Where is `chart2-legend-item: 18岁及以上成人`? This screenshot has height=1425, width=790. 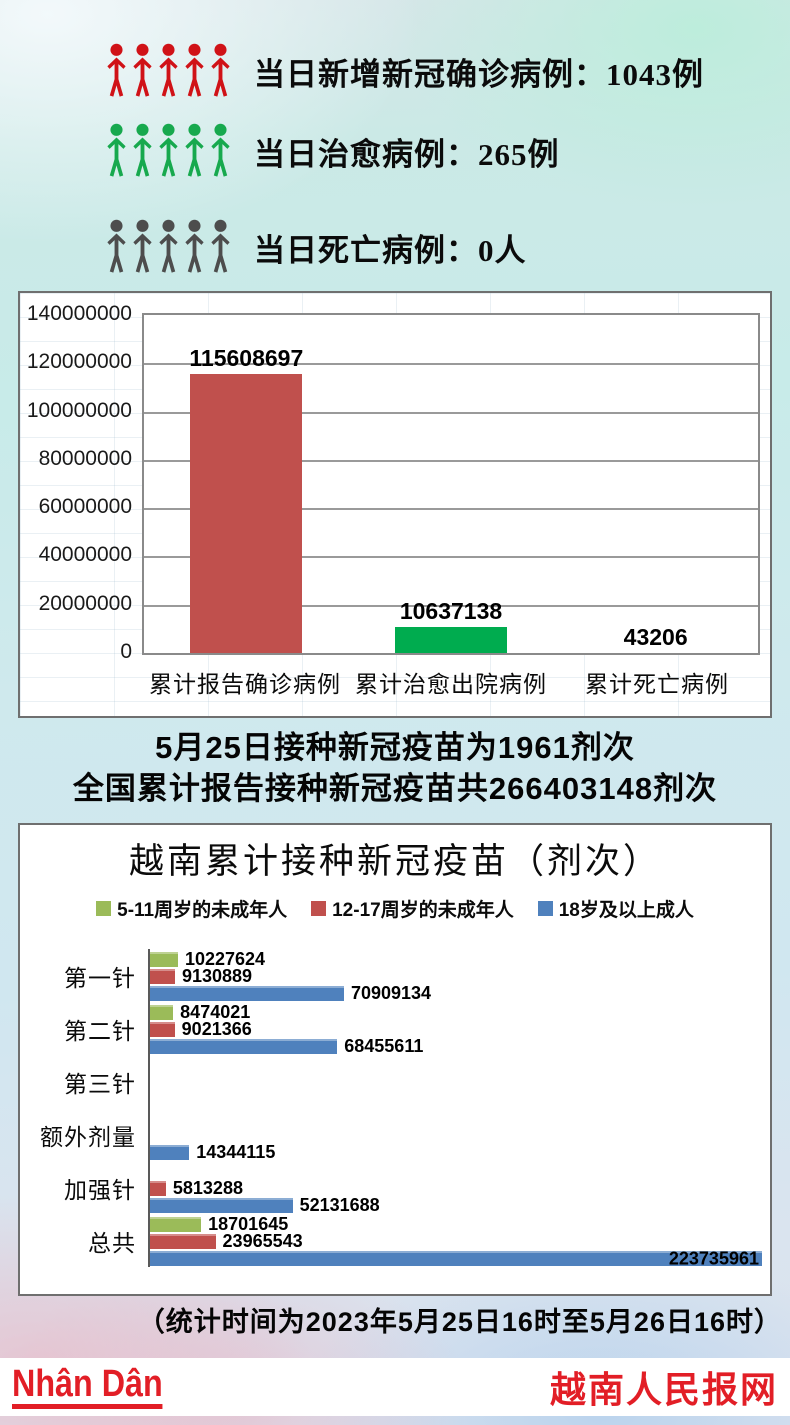 chart2-legend-item: 18岁及以上成人 is located at coordinates (615, 908).